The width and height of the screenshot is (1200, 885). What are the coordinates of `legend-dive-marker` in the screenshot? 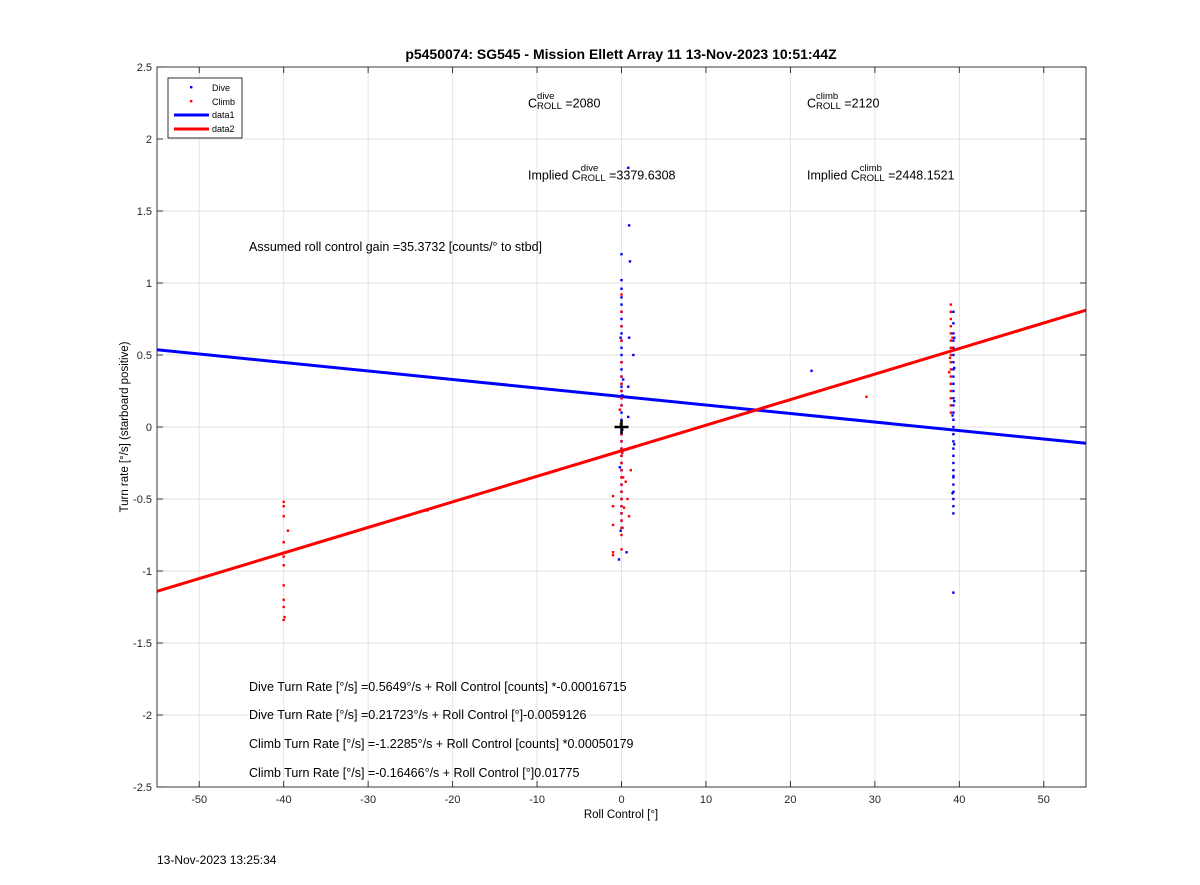 It's located at (191, 87).